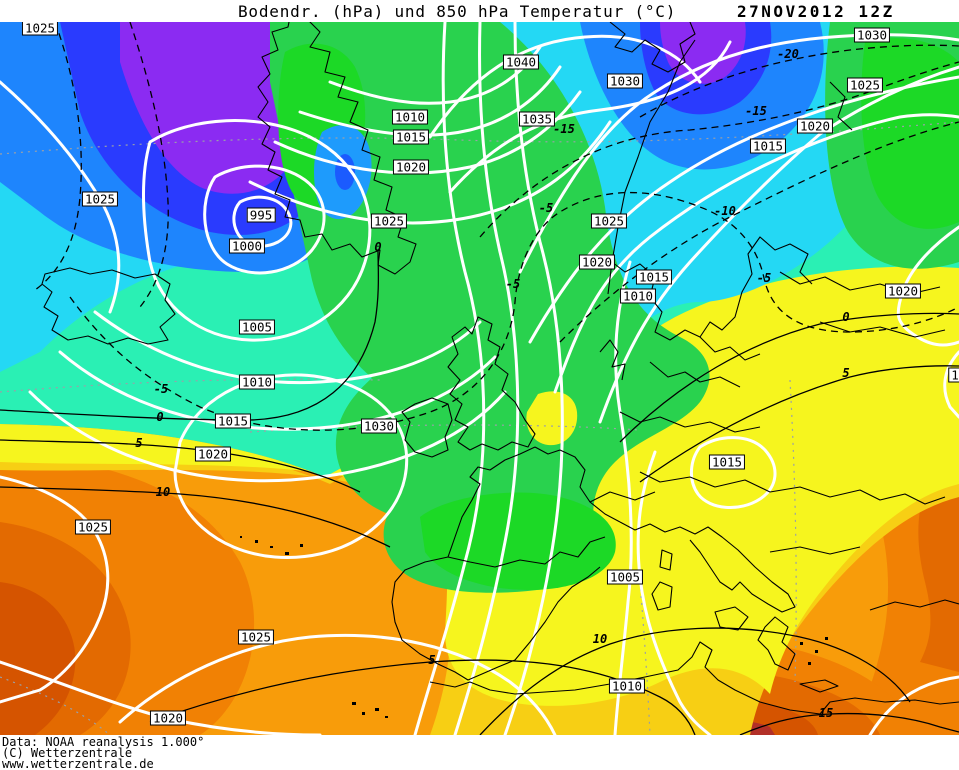  What do you see at coordinates (537, 119) in the screenshot?
I see `isobar-label: 1035` at bounding box center [537, 119].